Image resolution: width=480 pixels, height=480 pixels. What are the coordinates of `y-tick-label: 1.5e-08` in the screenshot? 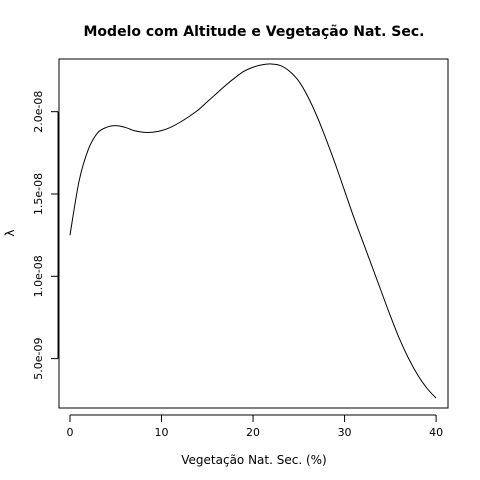 It's located at (38, 194).